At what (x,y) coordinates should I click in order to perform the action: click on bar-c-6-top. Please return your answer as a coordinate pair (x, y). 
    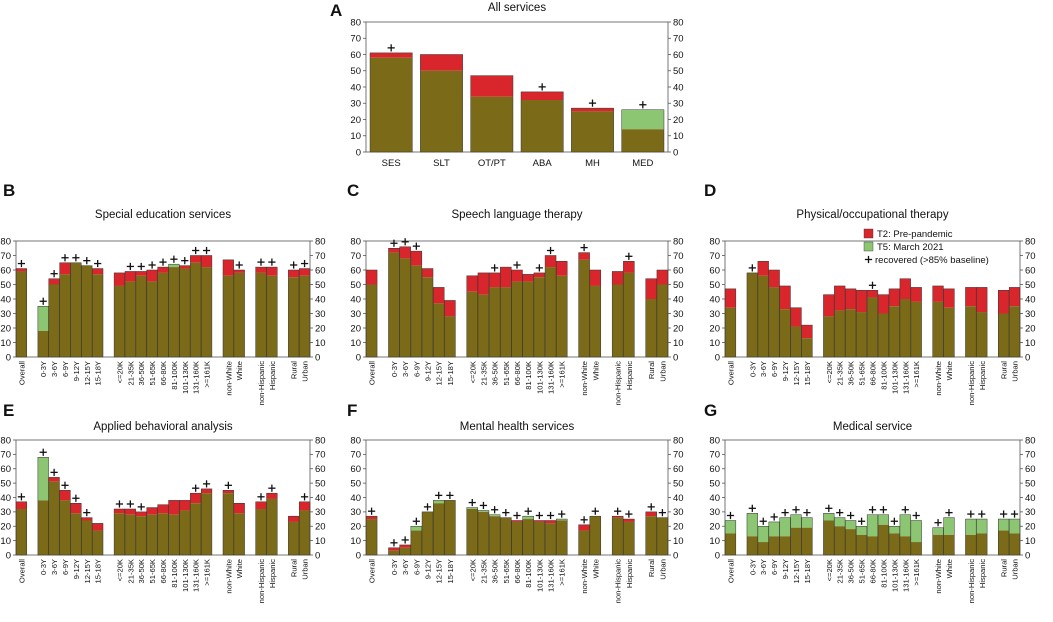
    Looking at the image, I should click on (439, 295).